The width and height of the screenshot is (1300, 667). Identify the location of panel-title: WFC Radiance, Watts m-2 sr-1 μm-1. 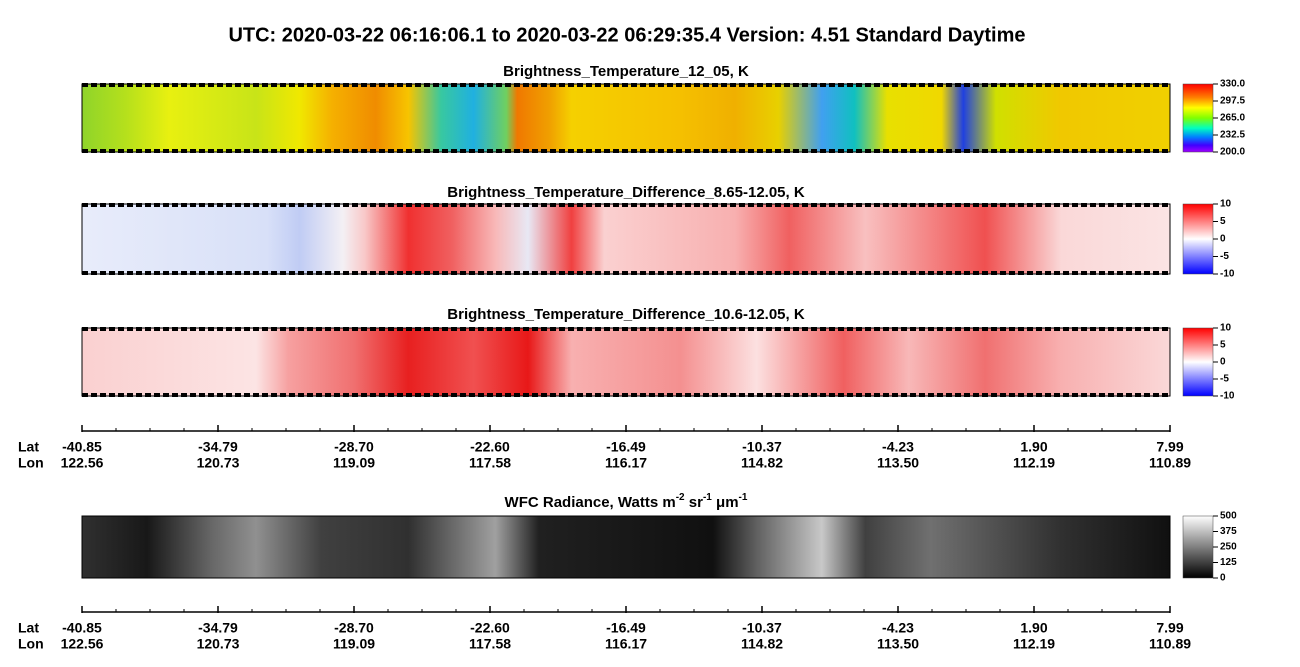
(626, 501).